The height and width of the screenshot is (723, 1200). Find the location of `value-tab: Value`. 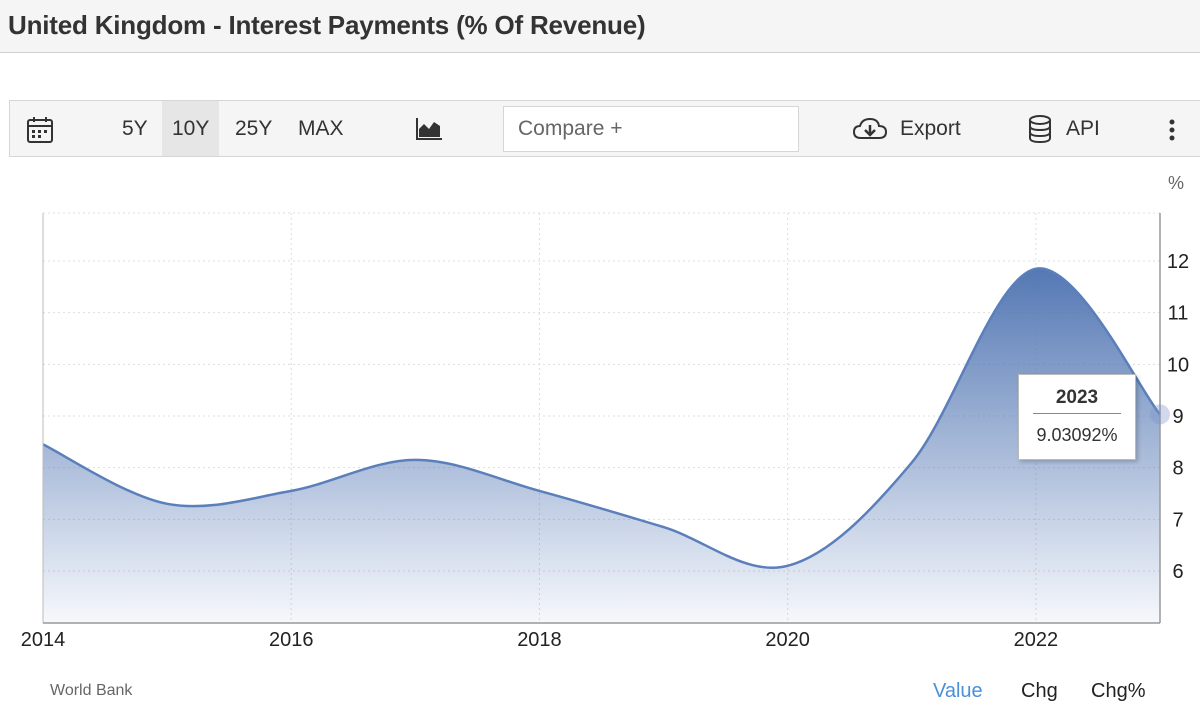

value-tab: Value is located at coordinates (958, 691).